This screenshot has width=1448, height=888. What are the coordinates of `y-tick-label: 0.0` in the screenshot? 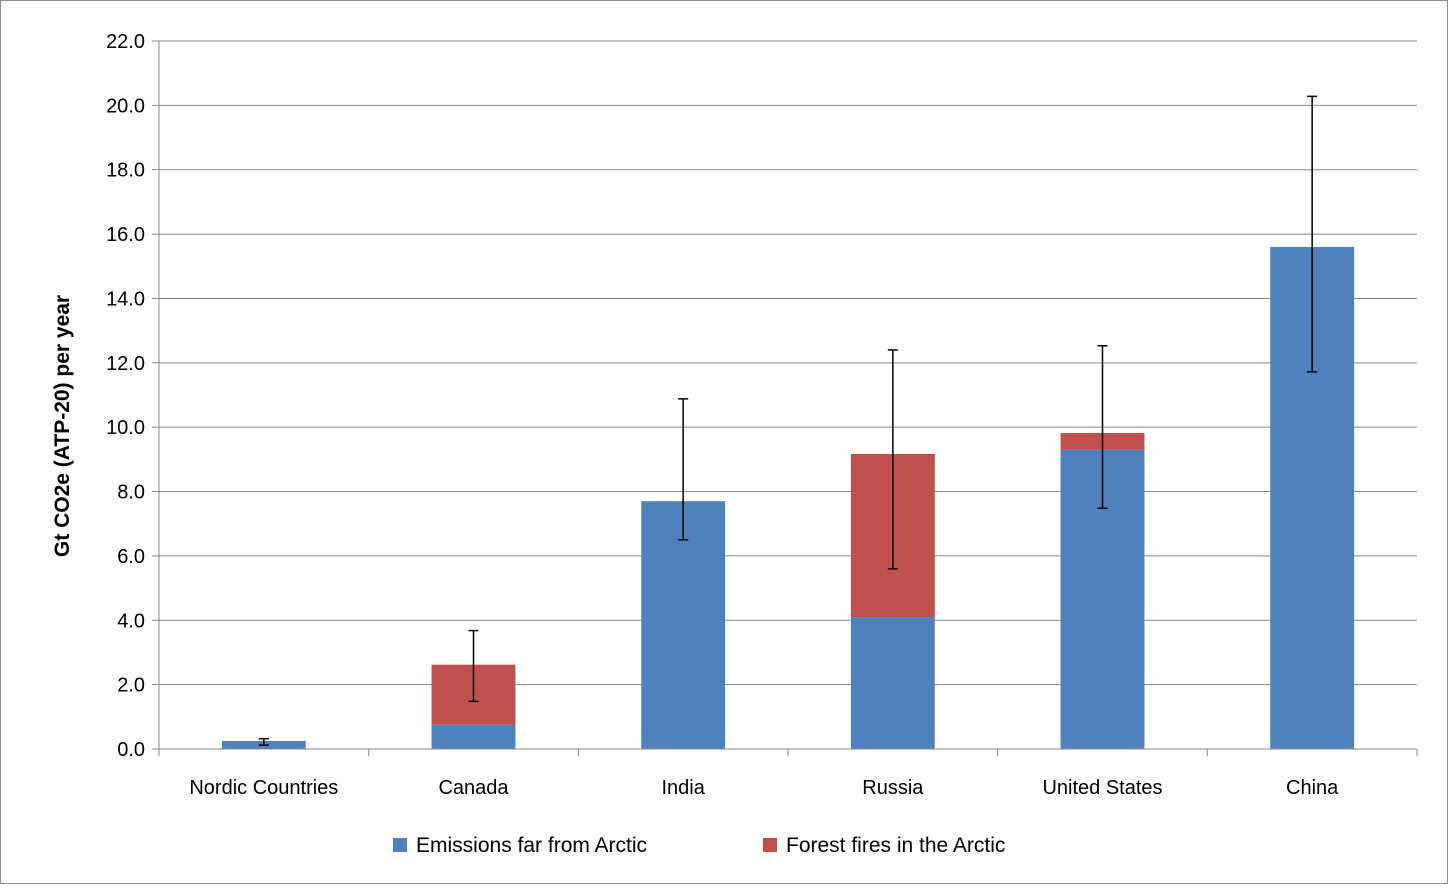 It's located at (131, 750).